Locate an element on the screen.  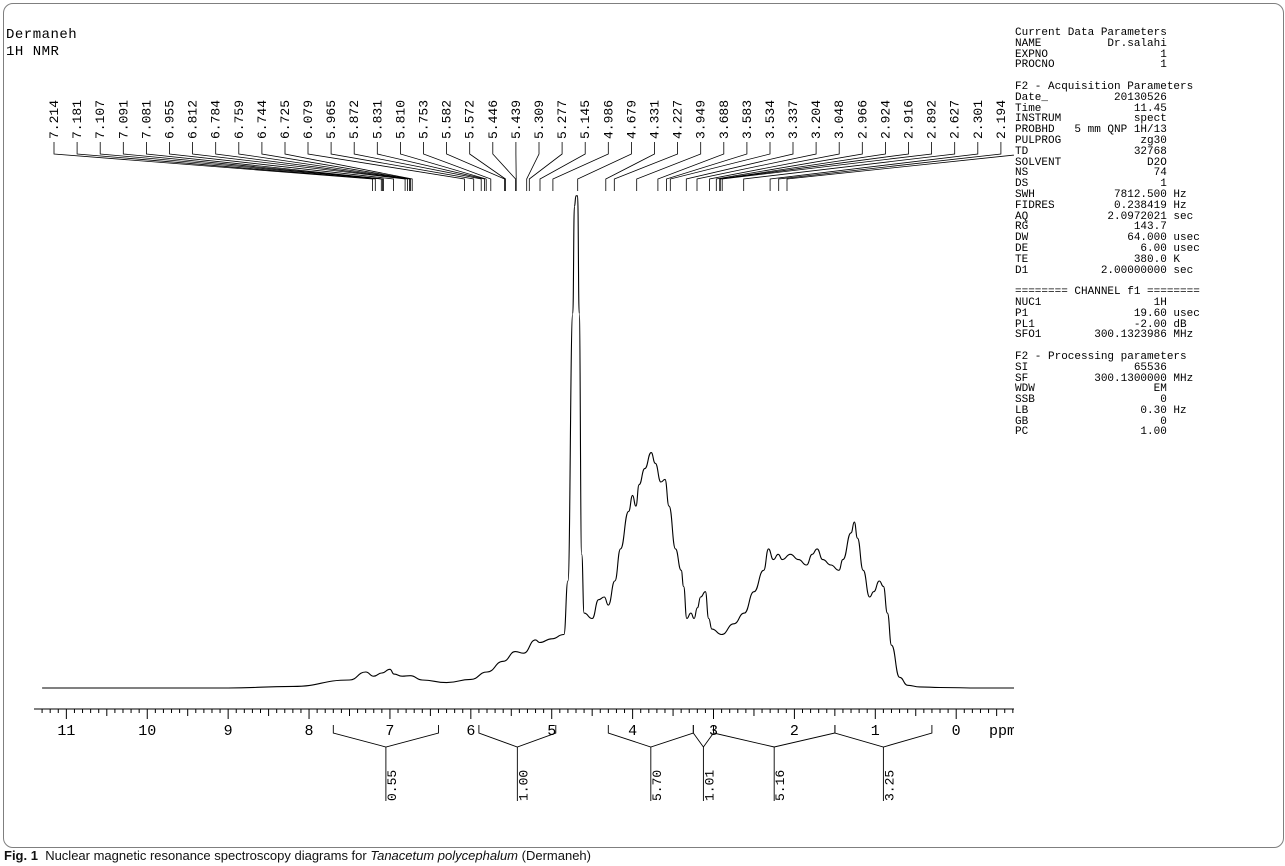
peak-label: 2.892 is located at coordinates (932, 119).